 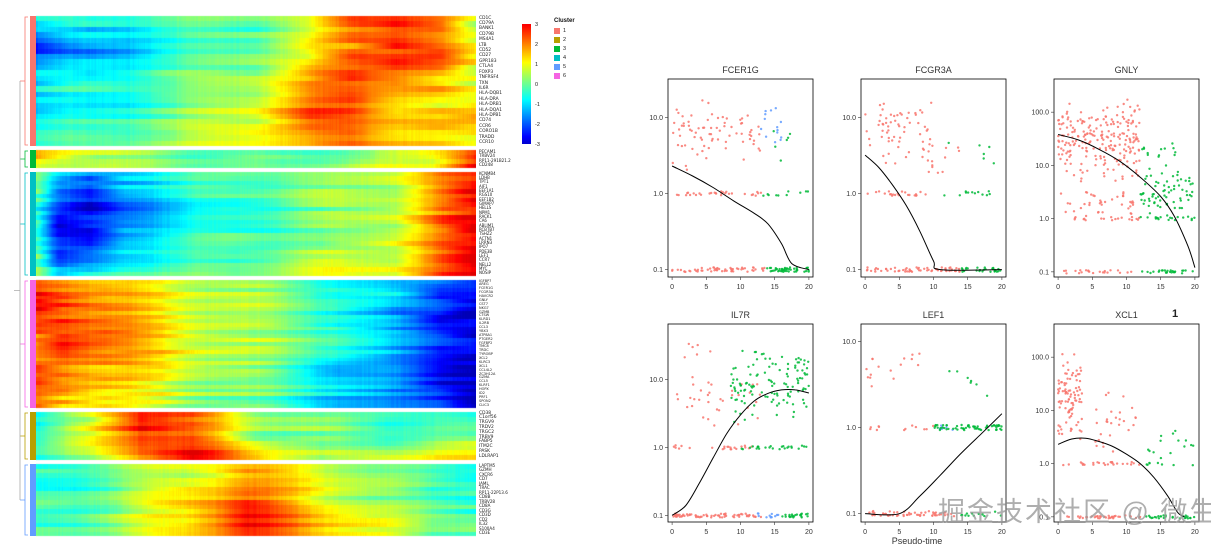 What do you see at coordinates (740, 452) in the screenshot?
I see `fitted-curve` at bounding box center [740, 452].